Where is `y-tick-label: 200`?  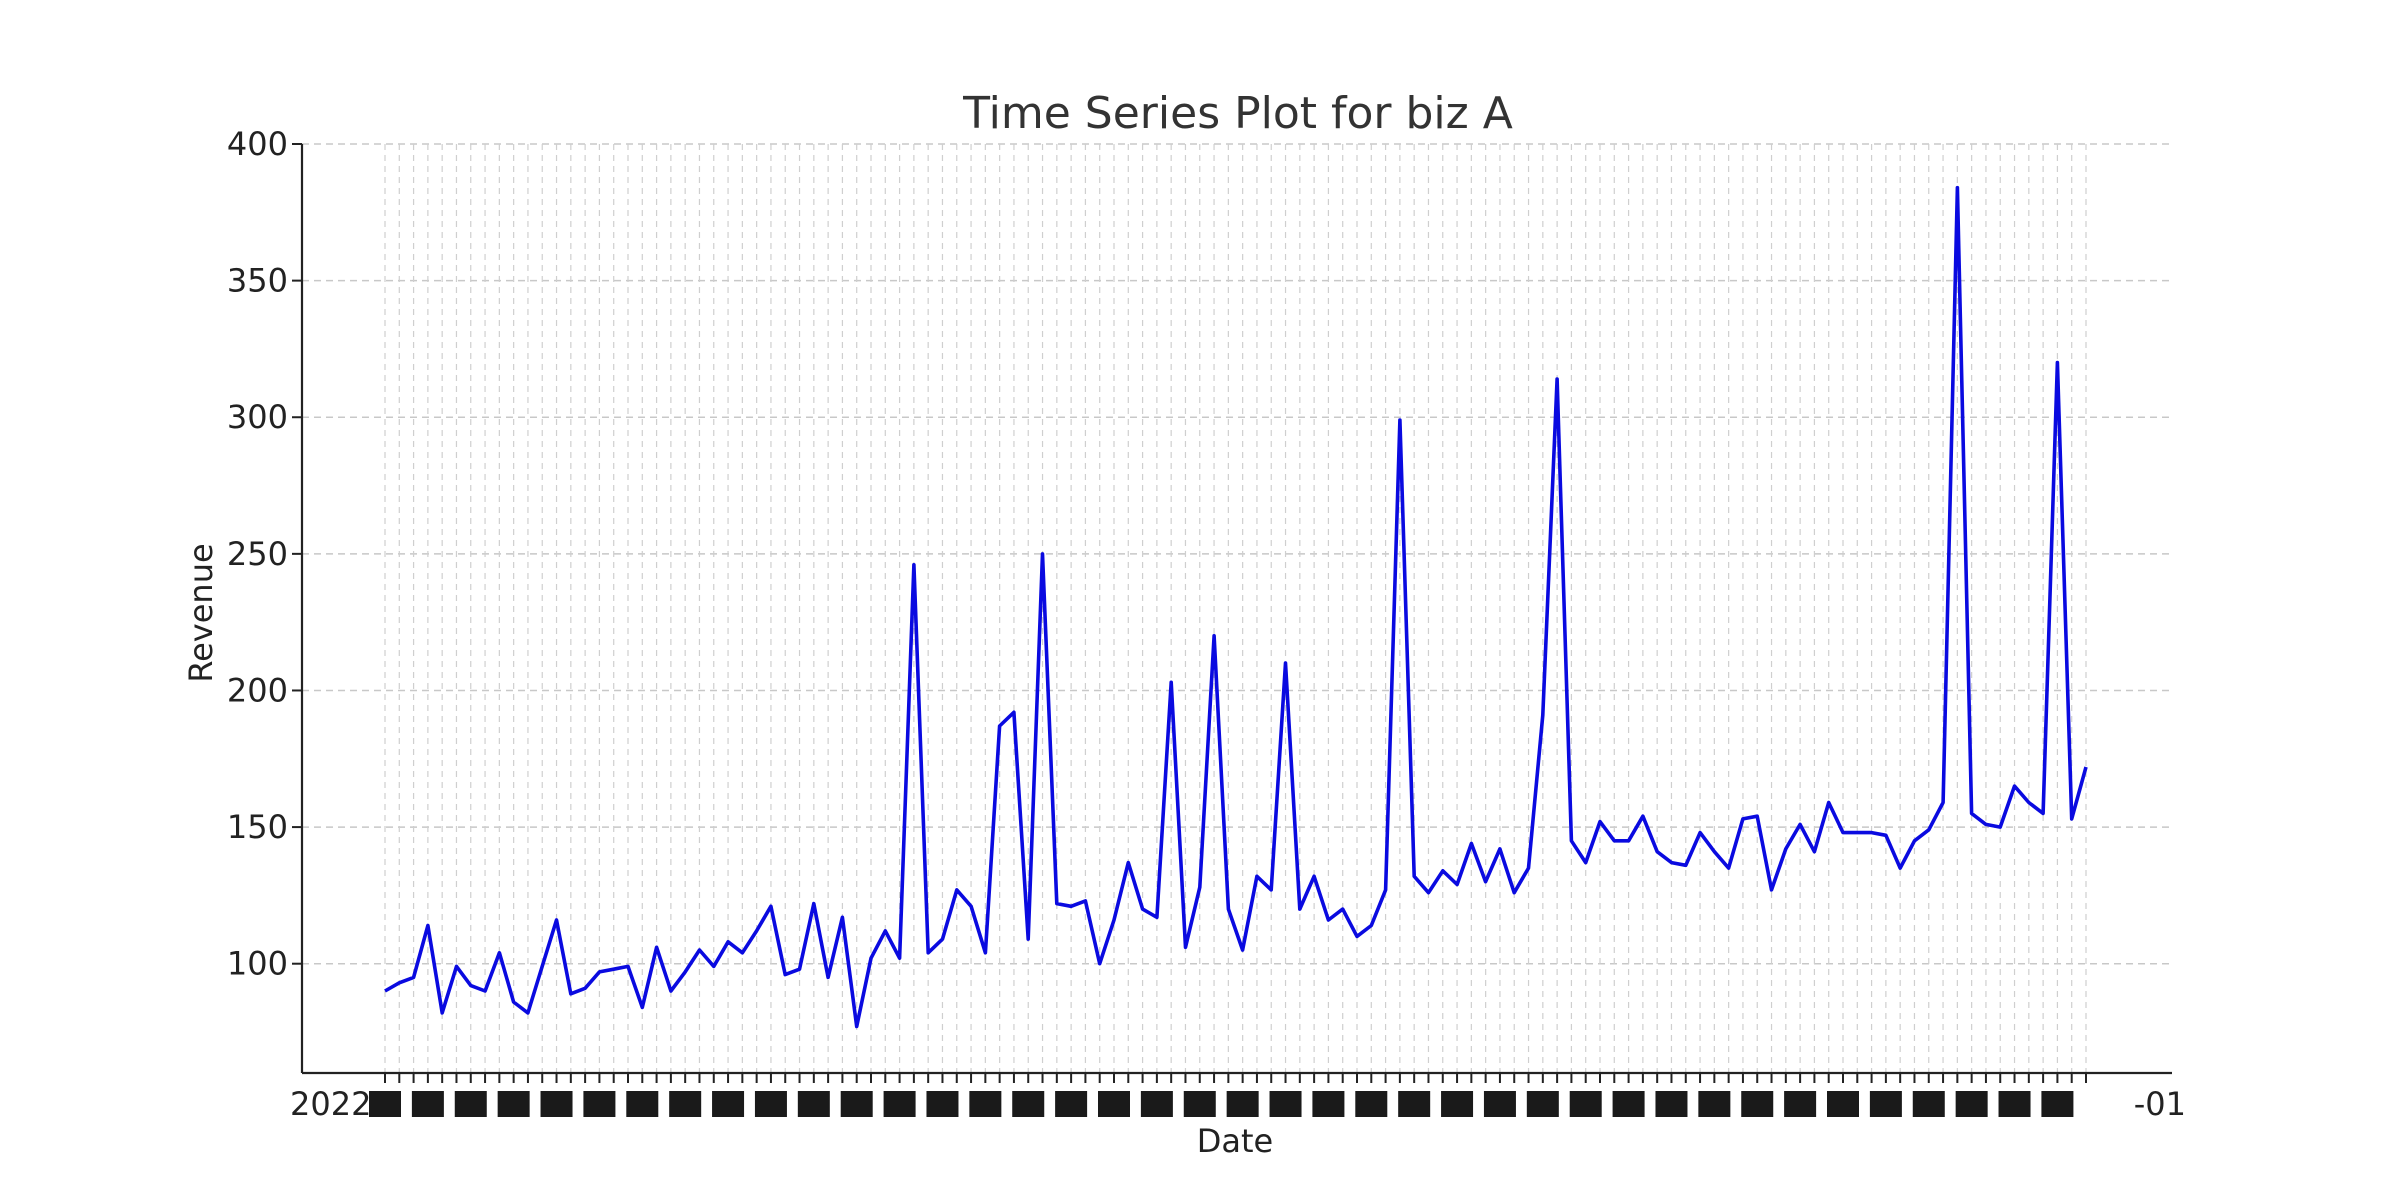 y-tick-label: 200 is located at coordinates (257, 690).